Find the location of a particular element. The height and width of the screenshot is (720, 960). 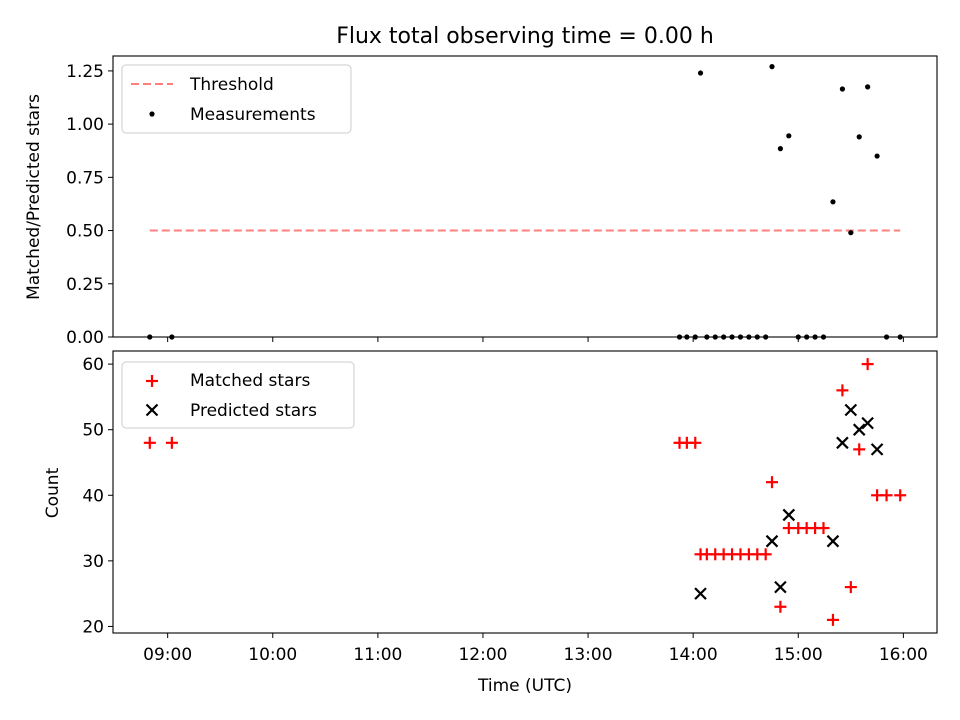

bottom-x-ticks: 09:00 10:00 11:00 12:00 13:00 14:00 15:00 16:00 is located at coordinates (535, 649).